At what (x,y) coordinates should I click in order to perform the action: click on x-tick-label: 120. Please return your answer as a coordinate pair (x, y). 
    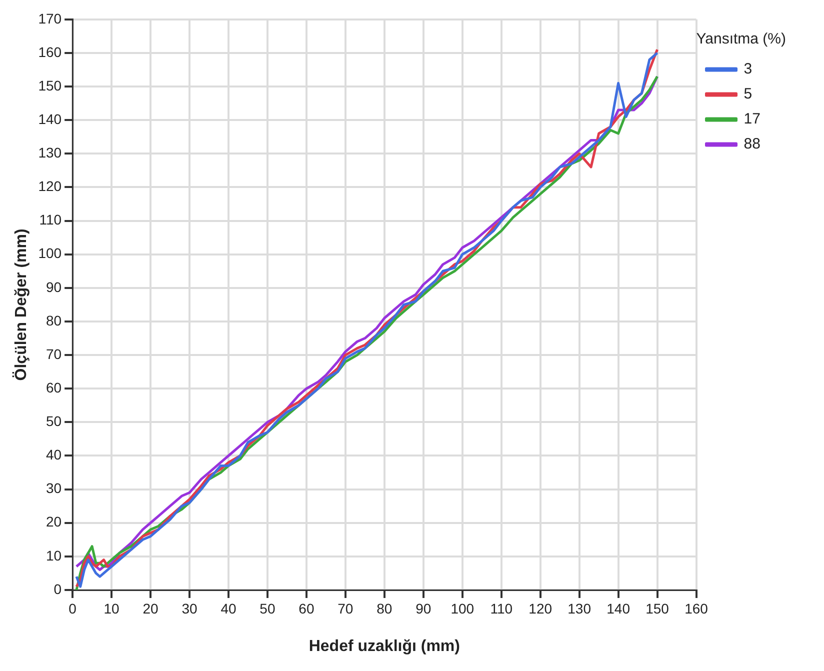
    Looking at the image, I should click on (540, 608).